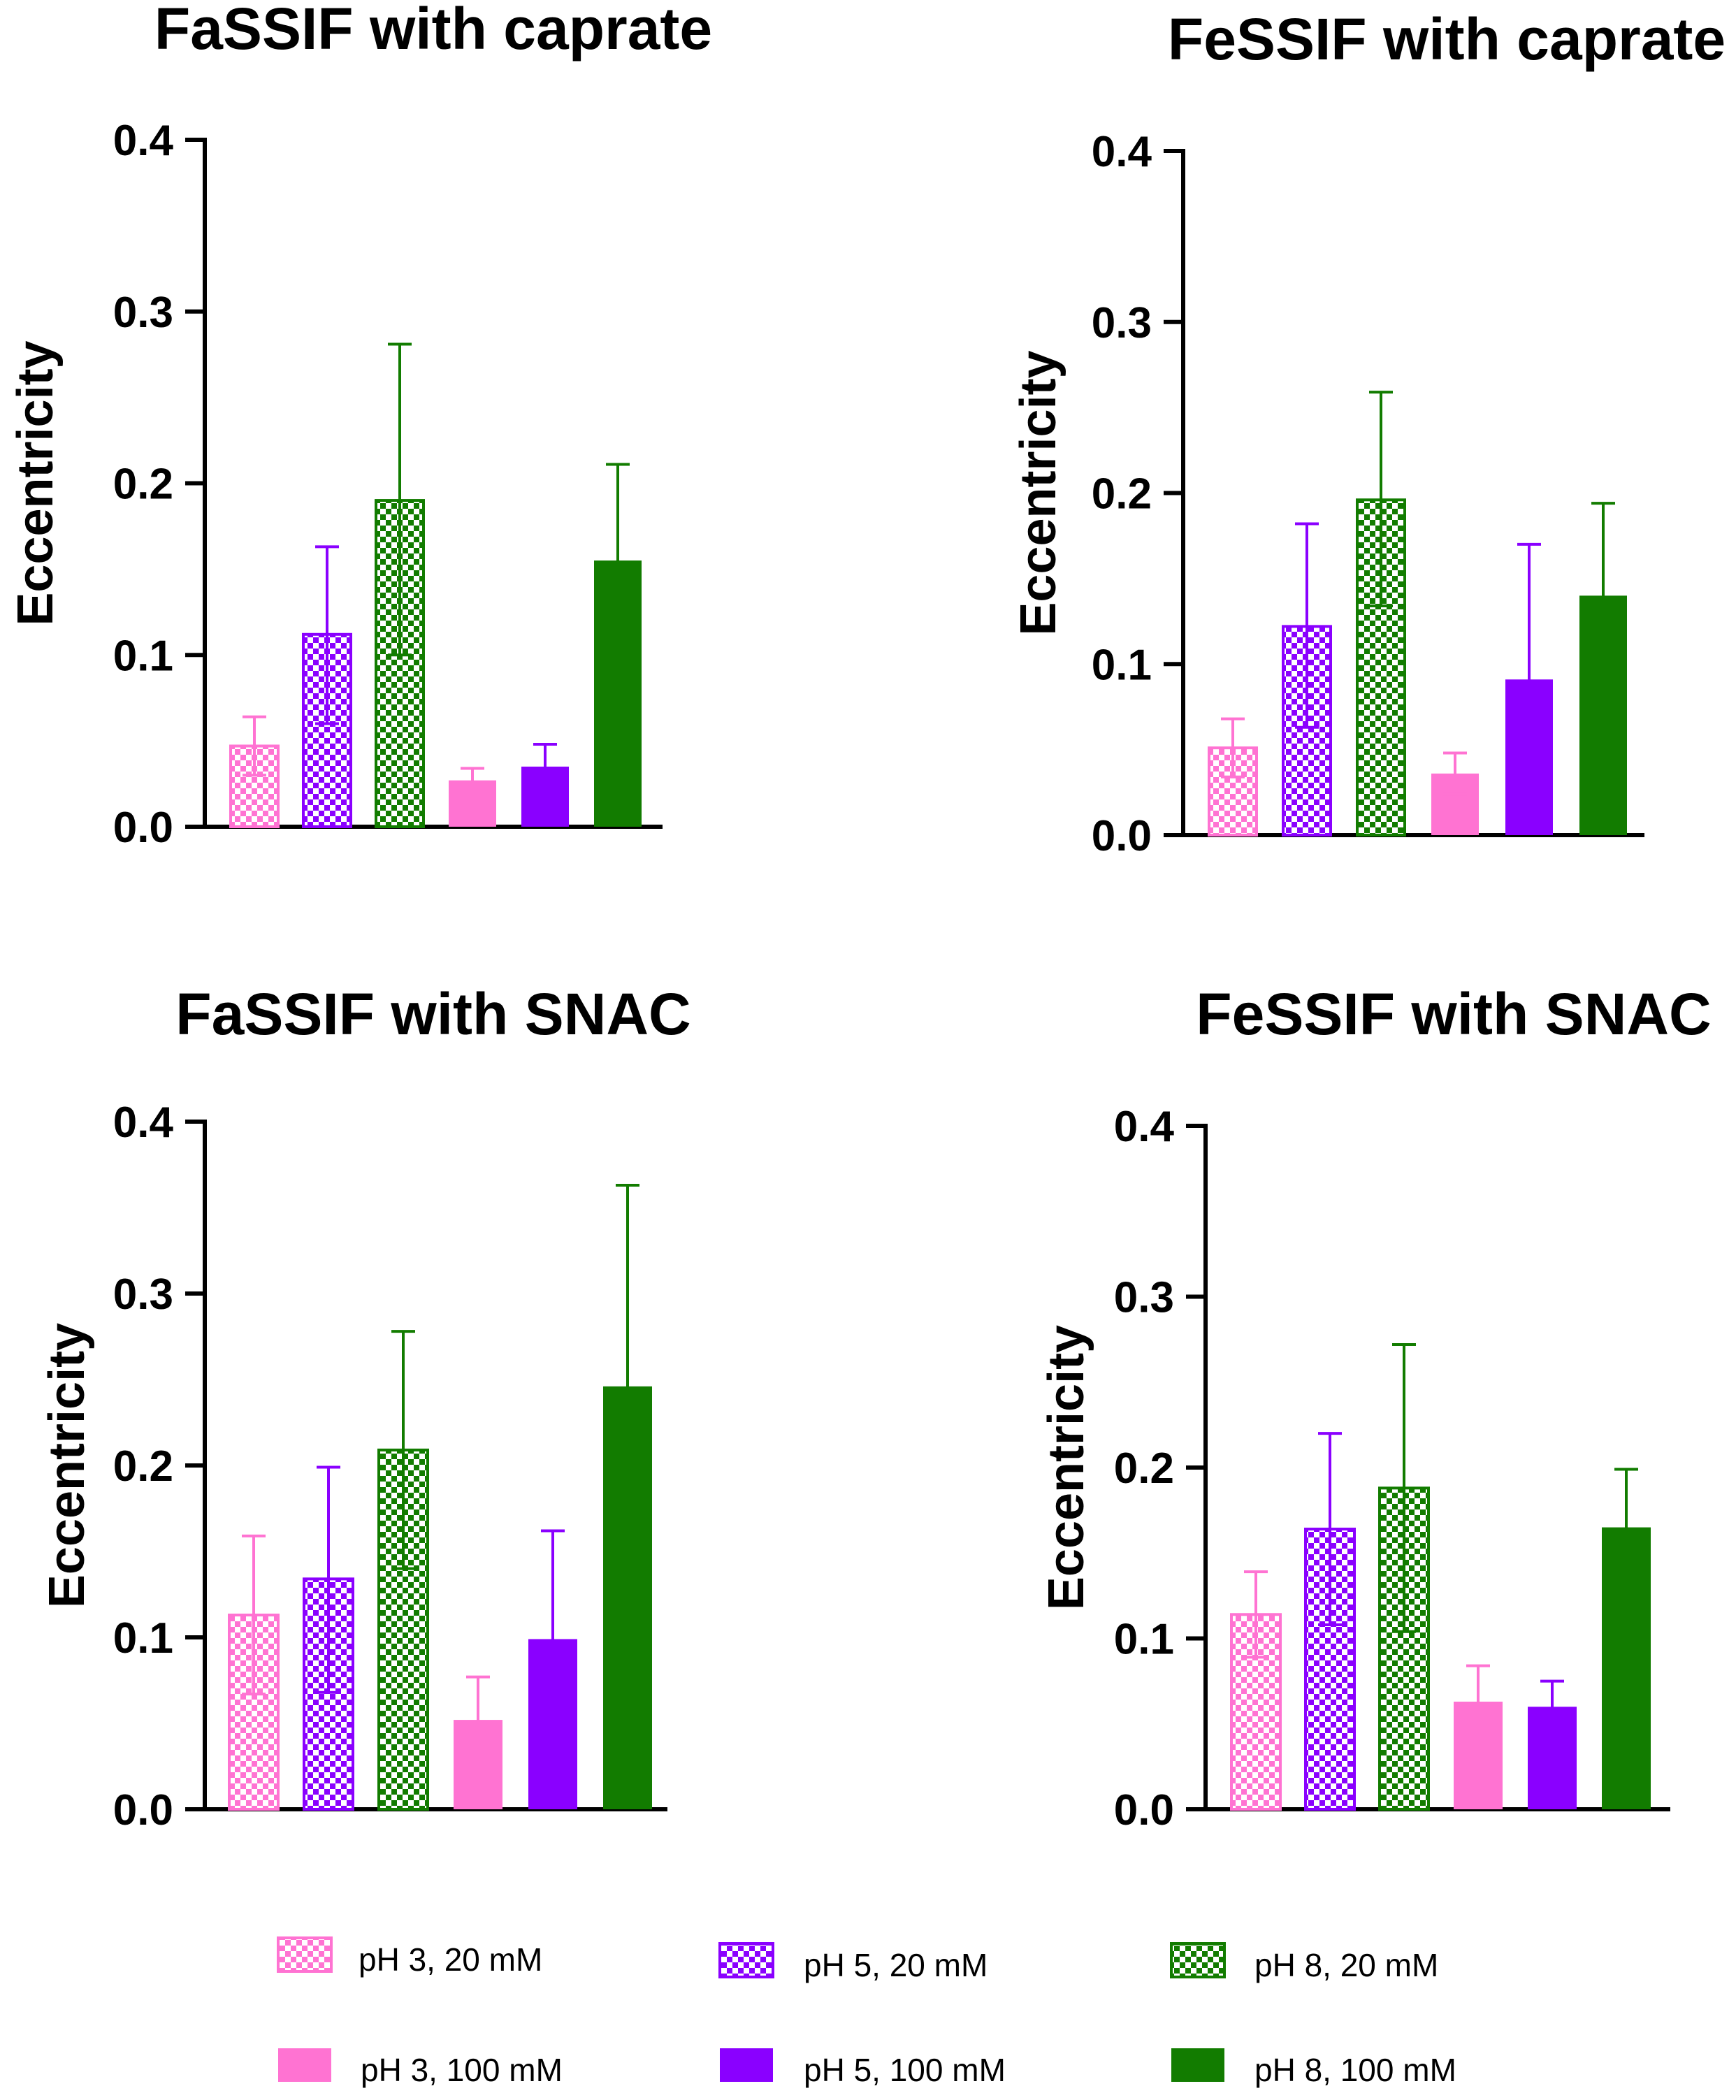  Describe the element at coordinates (433, 31) in the screenshot. I see `chart-title: FaSSIF with caprate` at that location.